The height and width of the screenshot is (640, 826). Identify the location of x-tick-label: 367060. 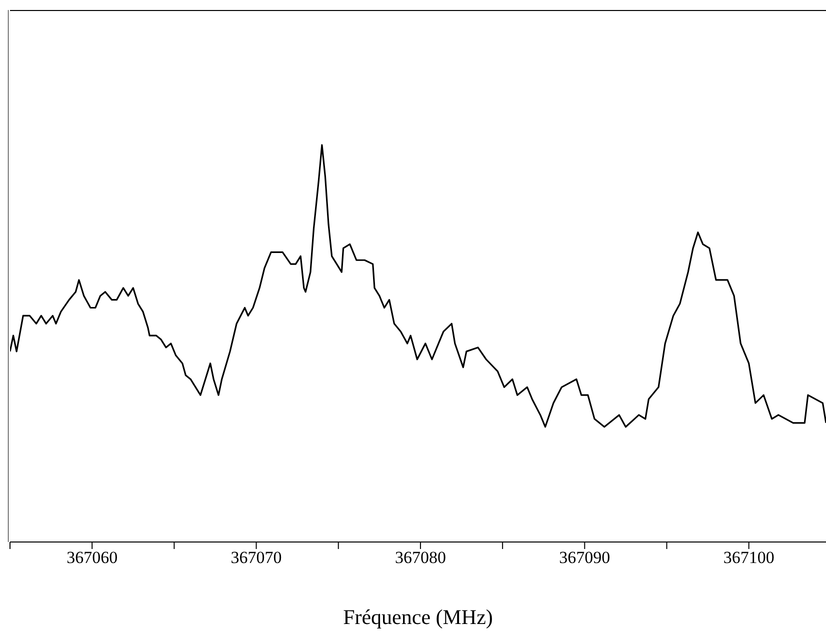
(92, 558).